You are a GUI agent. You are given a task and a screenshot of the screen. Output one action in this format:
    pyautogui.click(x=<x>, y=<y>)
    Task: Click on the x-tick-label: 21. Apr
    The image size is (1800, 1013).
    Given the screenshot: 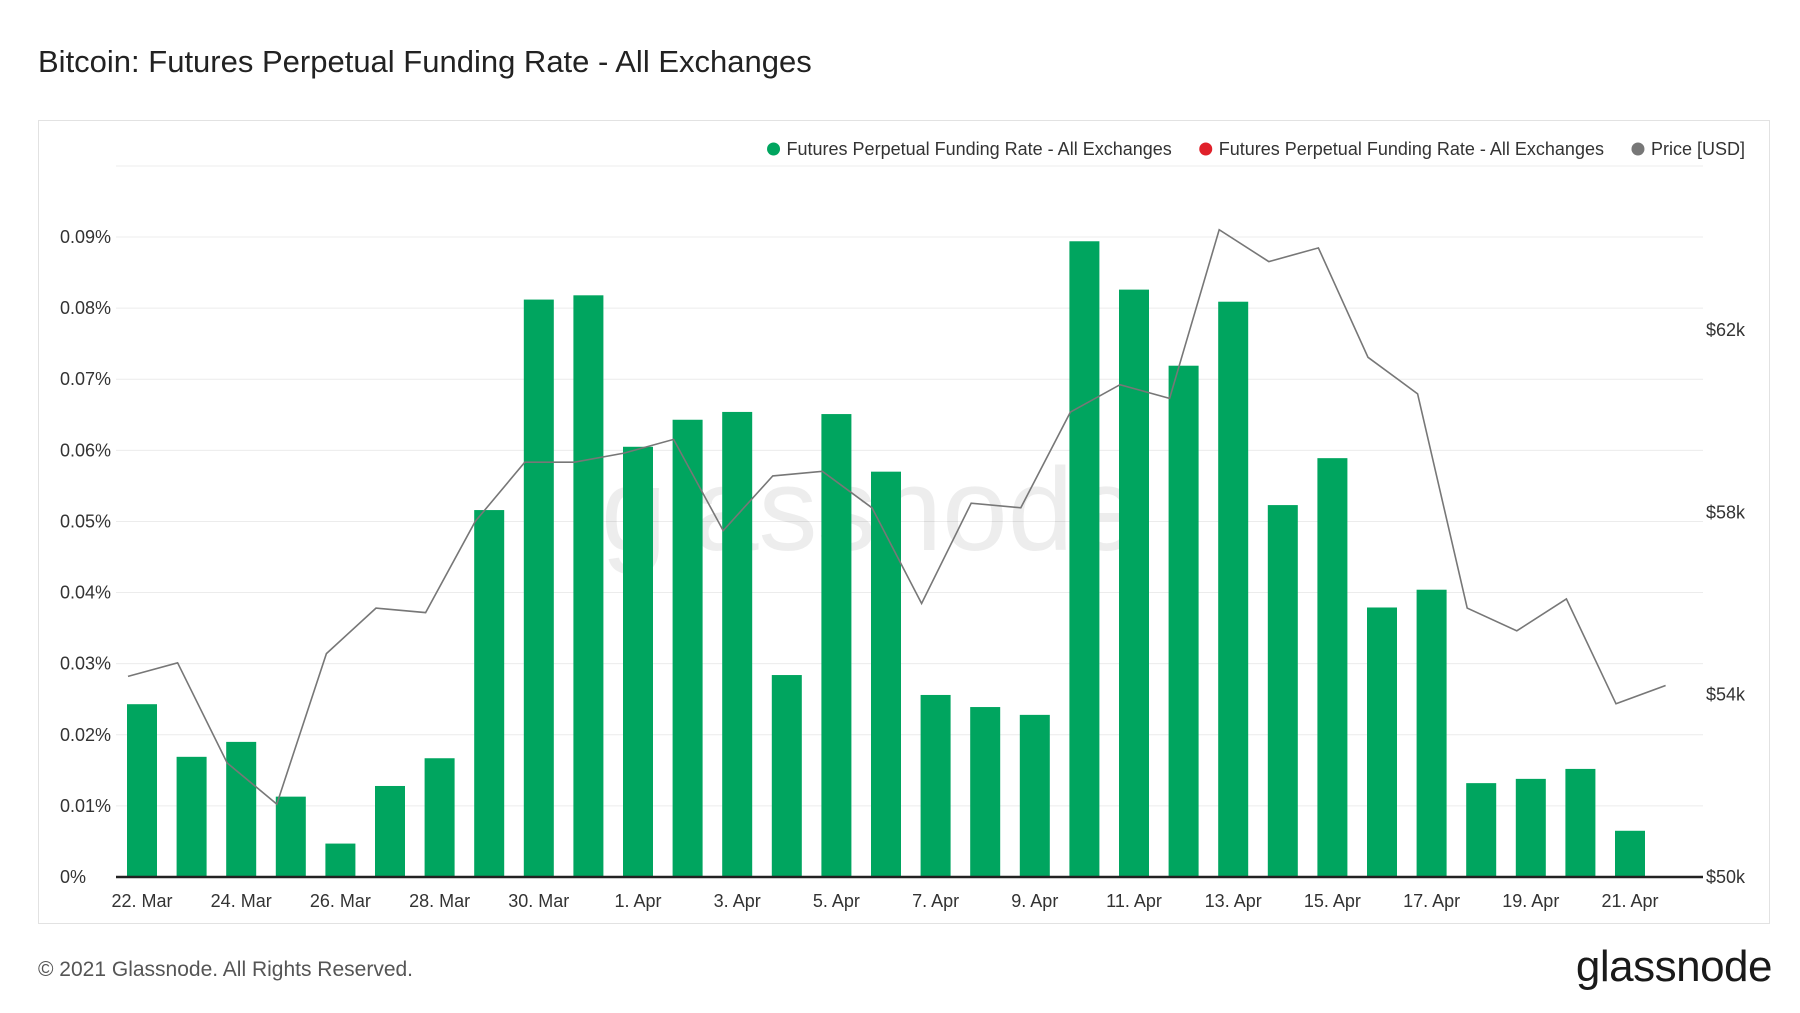 What is the action you would take?
    pyautogui.click(x=1629, y=901)
    